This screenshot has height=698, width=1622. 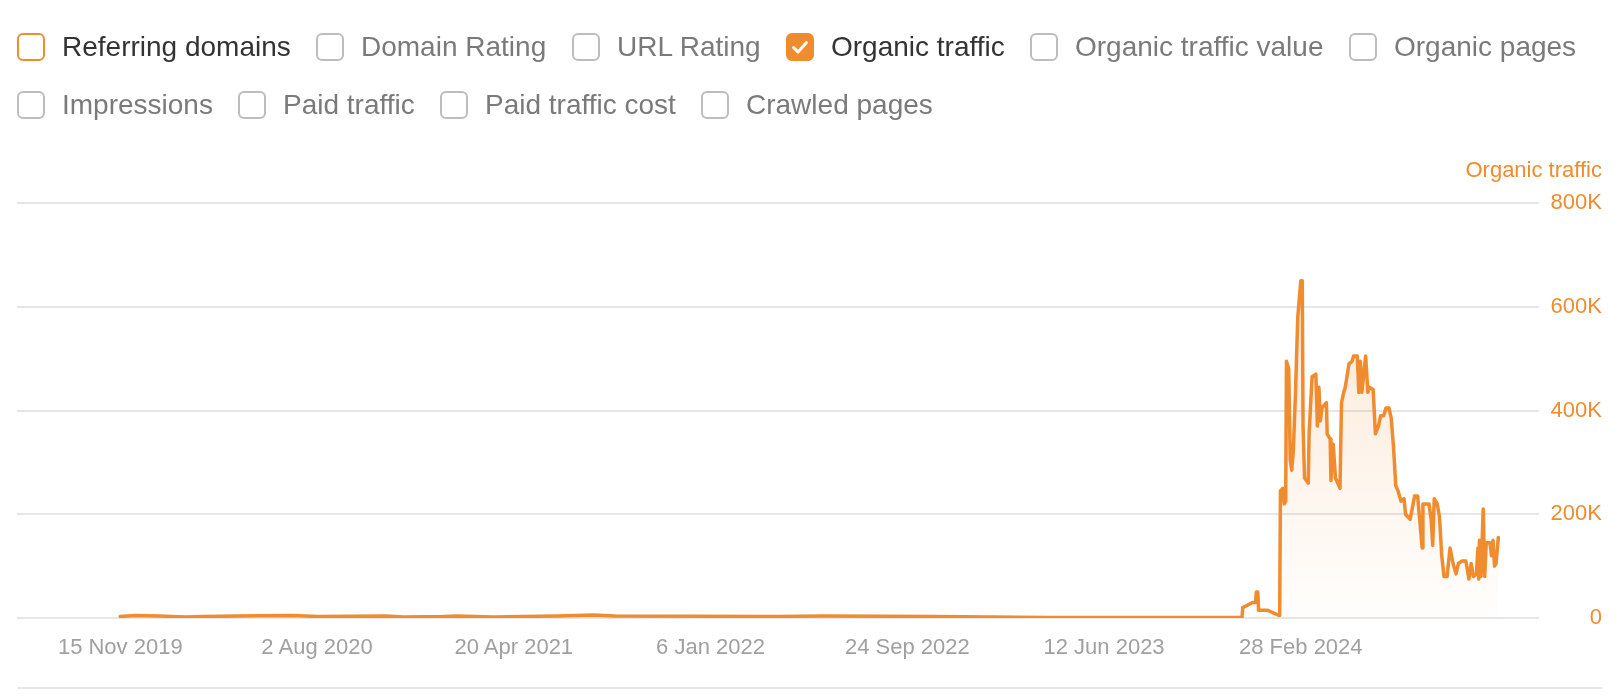 I want to click on y-tick-label: 0, so click(x=1595, y=617).